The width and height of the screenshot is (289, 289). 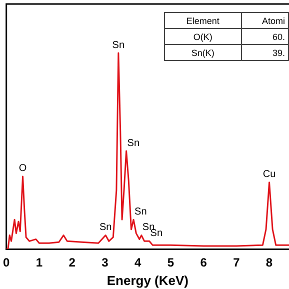 I want to click on x-tick-label: 1, so click(x=39, y=263).